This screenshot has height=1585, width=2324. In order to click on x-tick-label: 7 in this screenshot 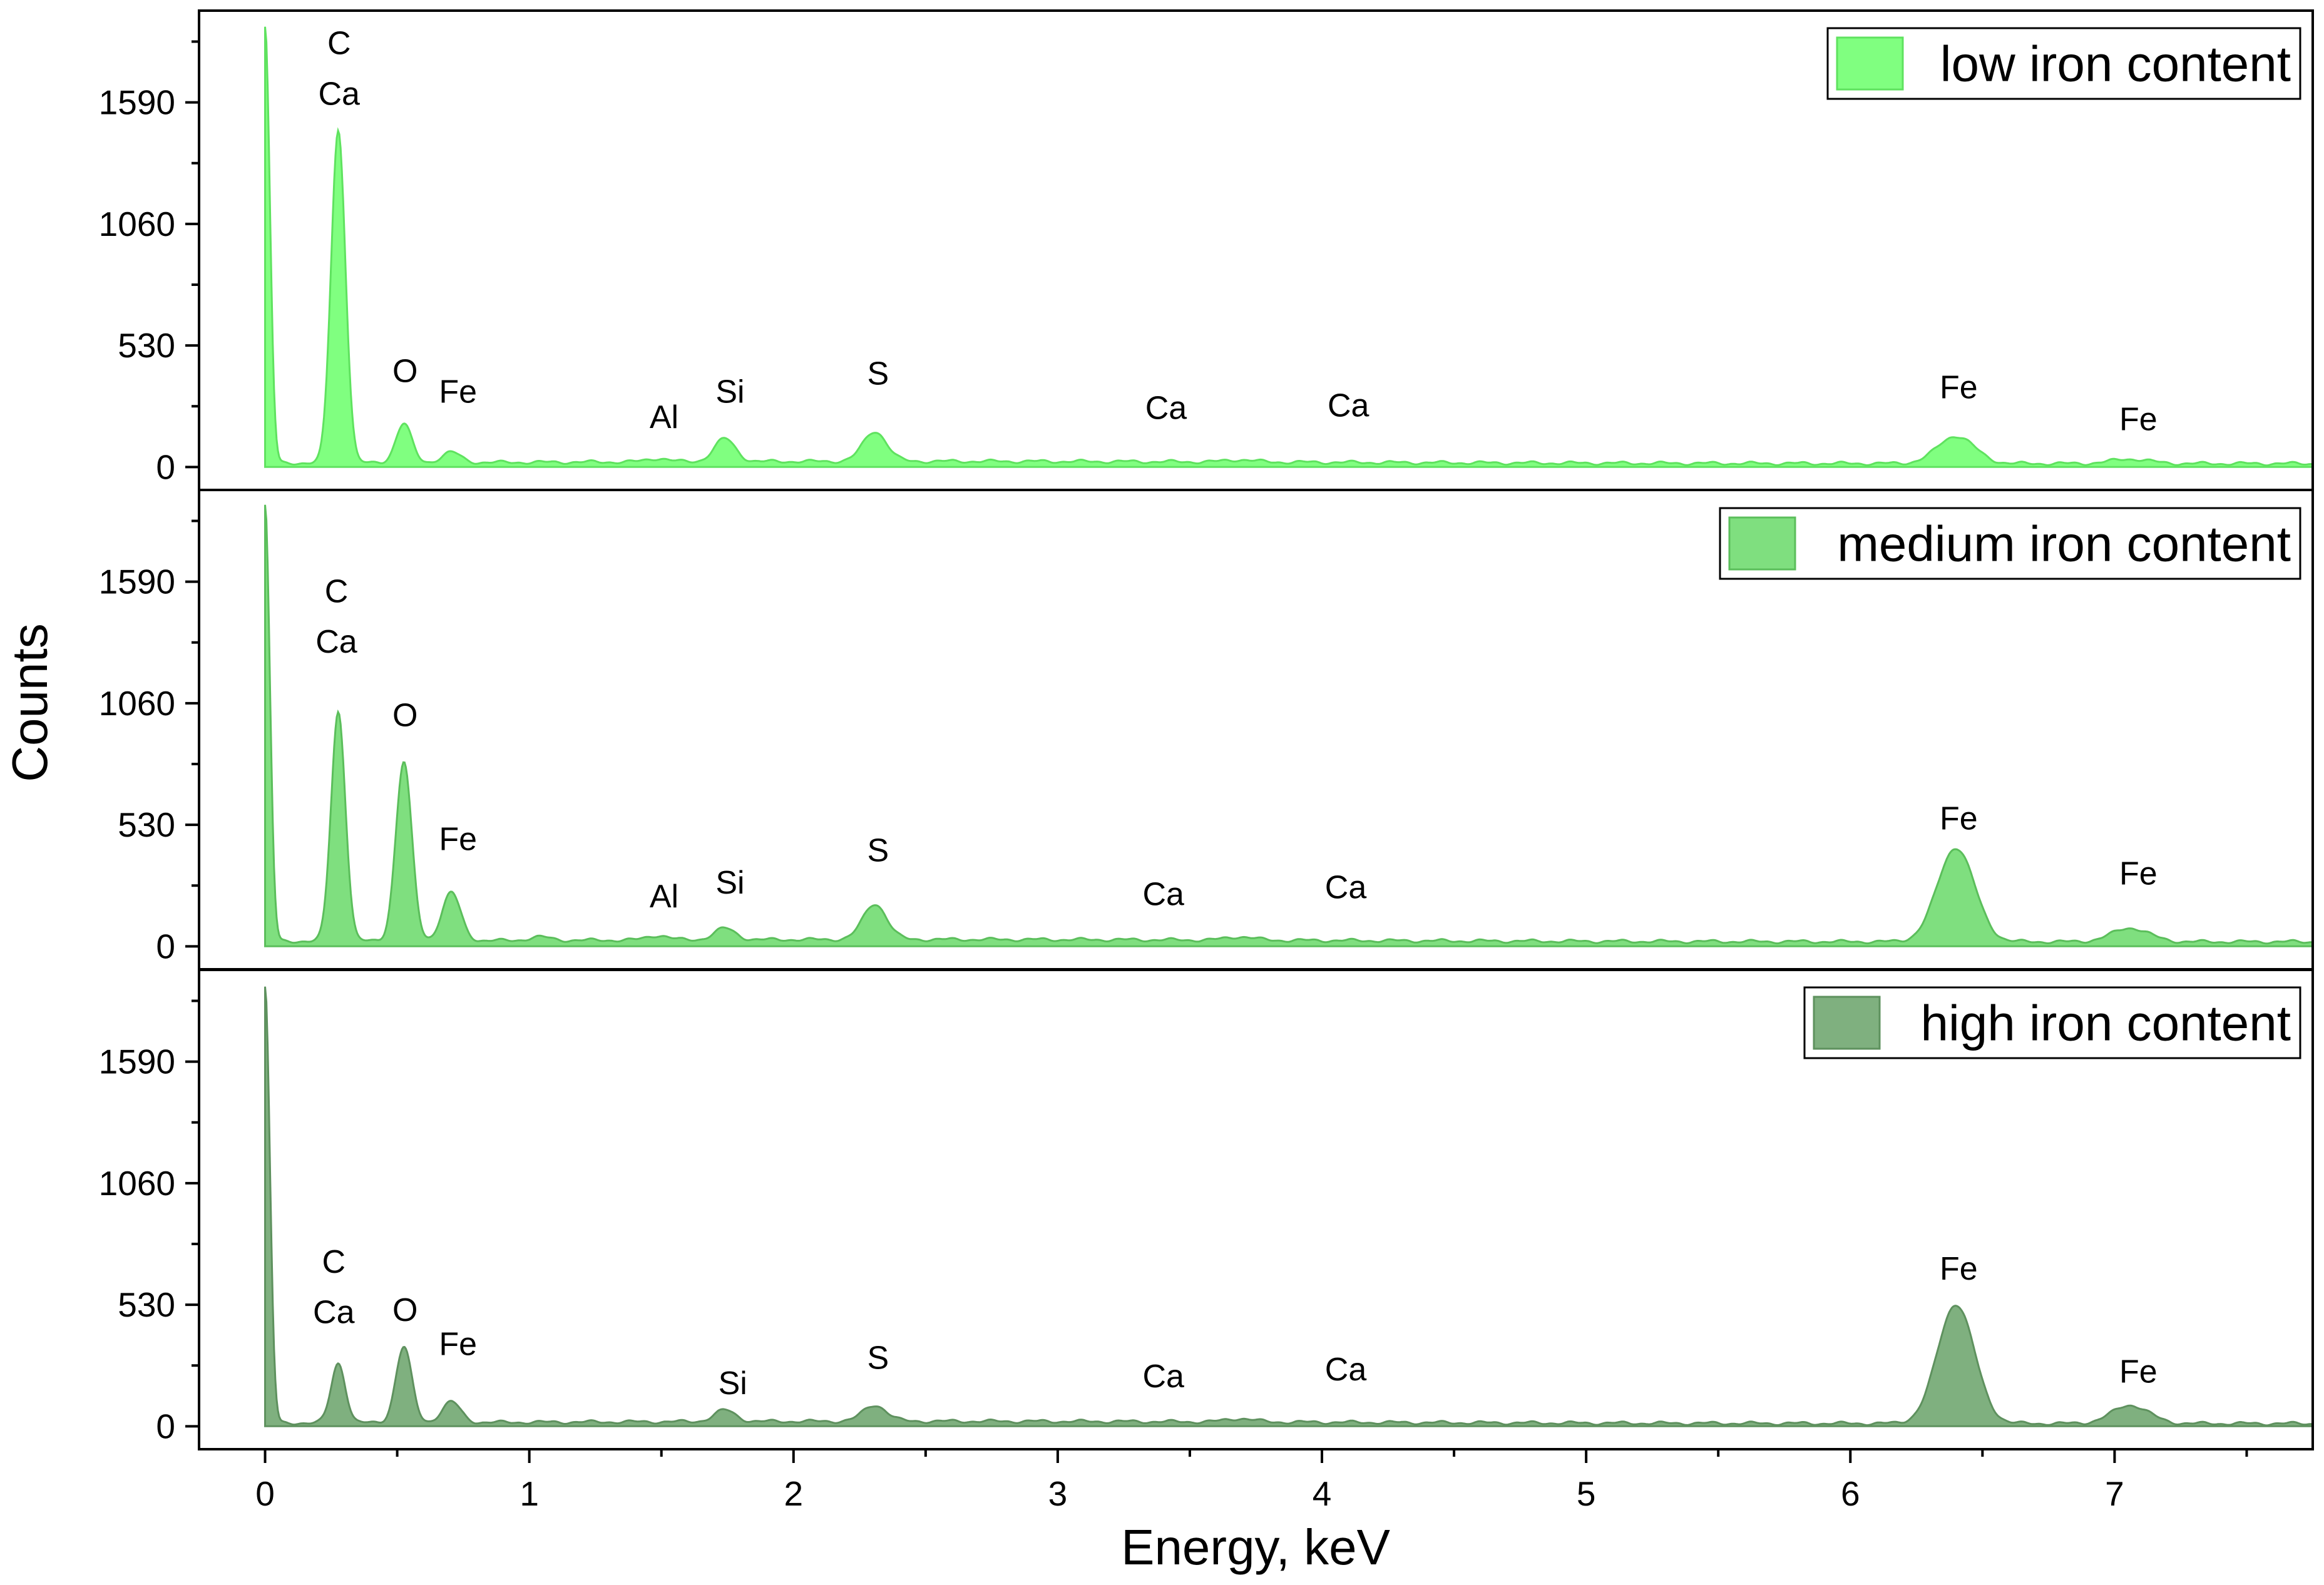, I will do `click(2114, 1493)`.